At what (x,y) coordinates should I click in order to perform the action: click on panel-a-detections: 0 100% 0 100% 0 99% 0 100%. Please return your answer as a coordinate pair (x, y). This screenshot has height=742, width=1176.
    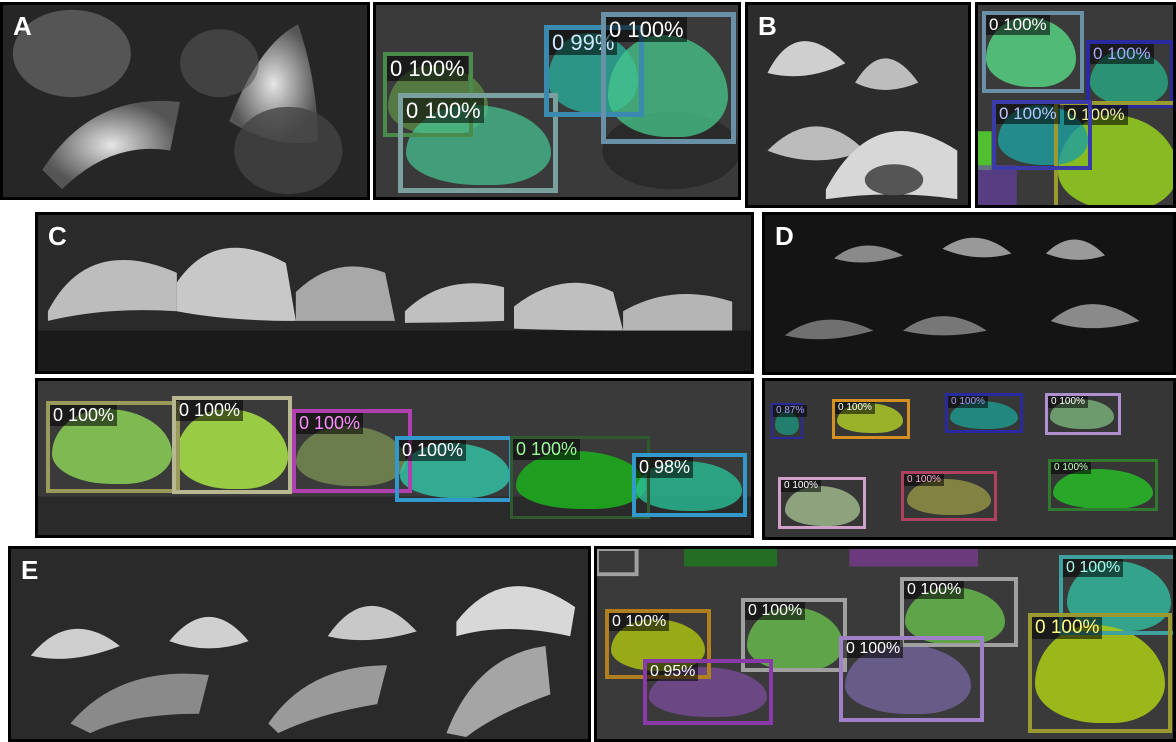
    Looking at the image, I should click on (557, 101).